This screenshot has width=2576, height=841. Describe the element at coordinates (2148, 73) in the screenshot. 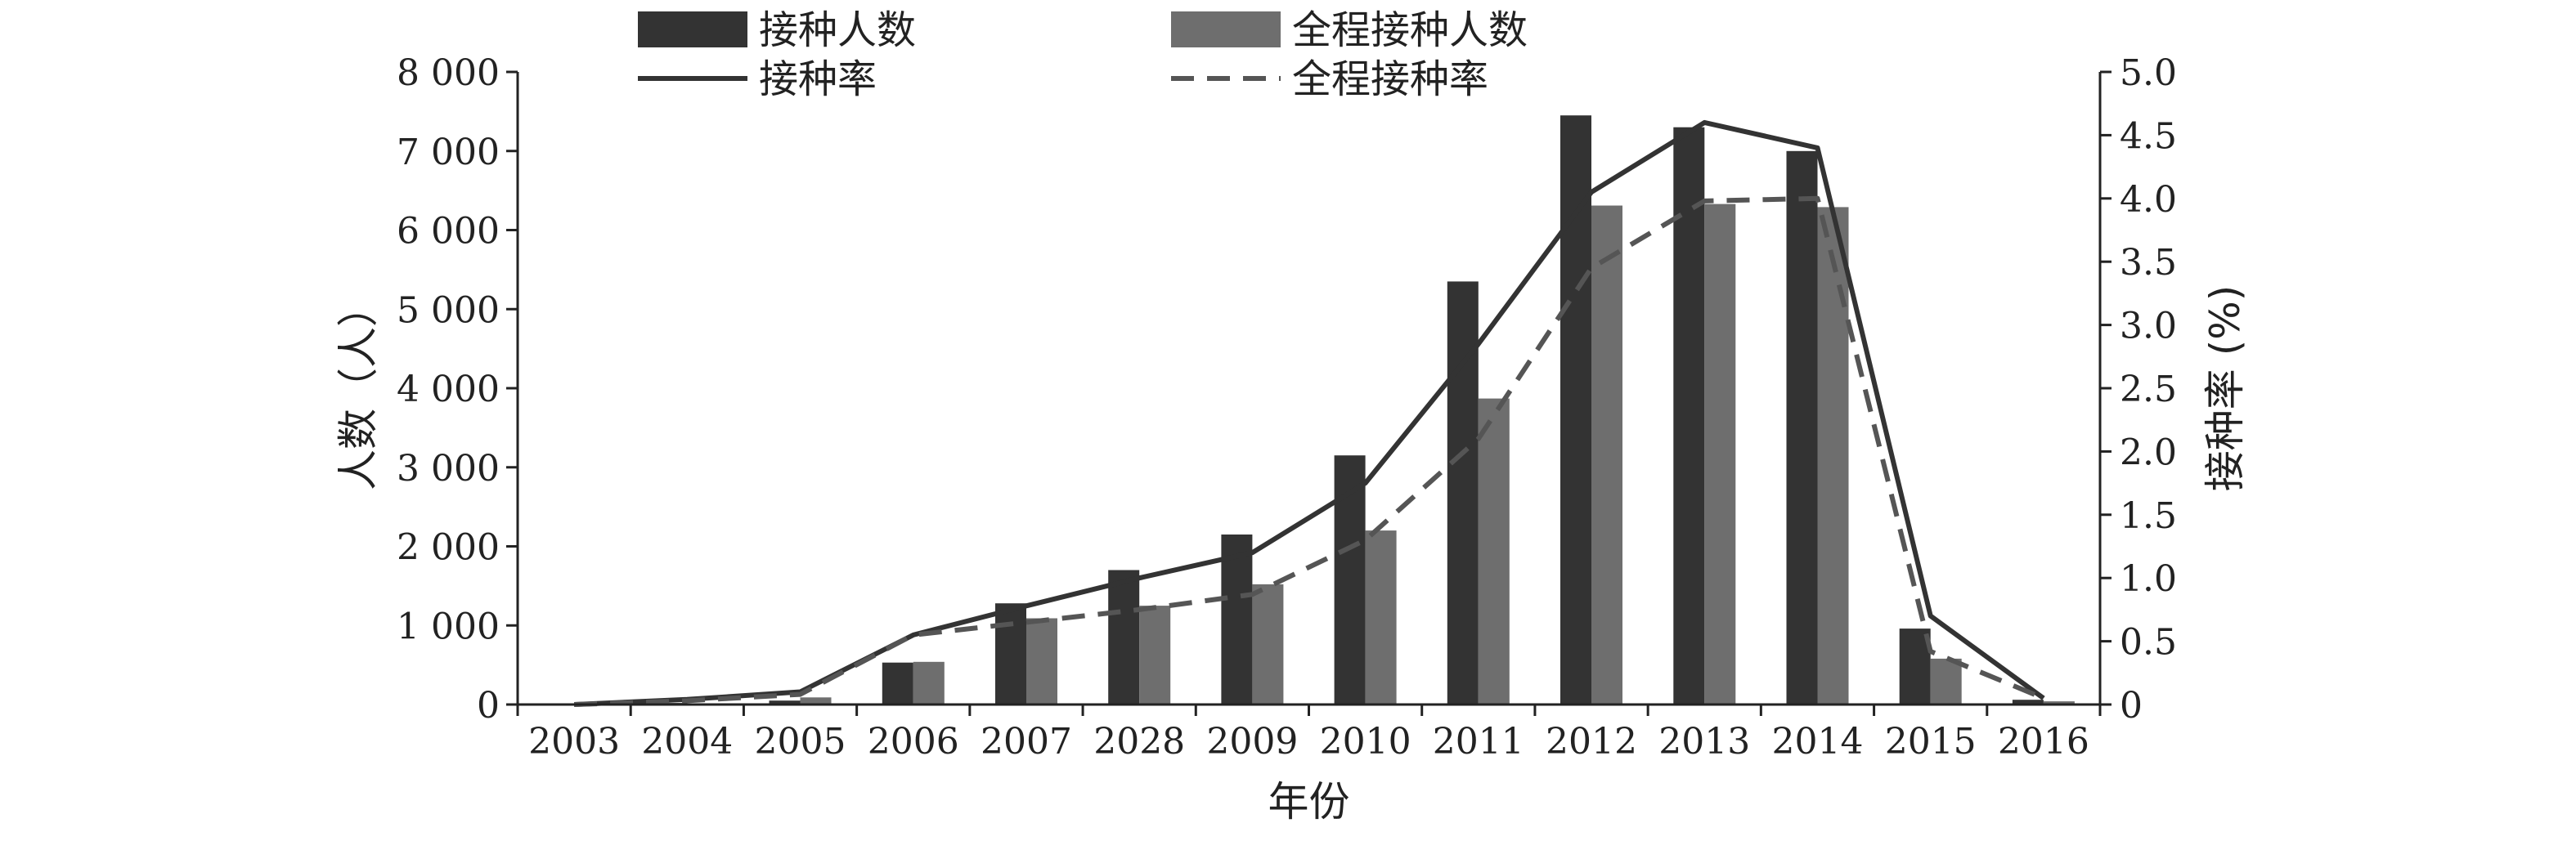

I see `y2-tick-label: 5.0` at that location.